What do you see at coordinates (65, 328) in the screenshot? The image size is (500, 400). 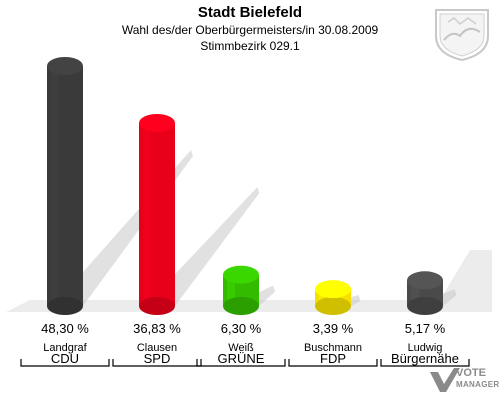 I see `value-label: 48,30 %` at bounding box center [65, 328].